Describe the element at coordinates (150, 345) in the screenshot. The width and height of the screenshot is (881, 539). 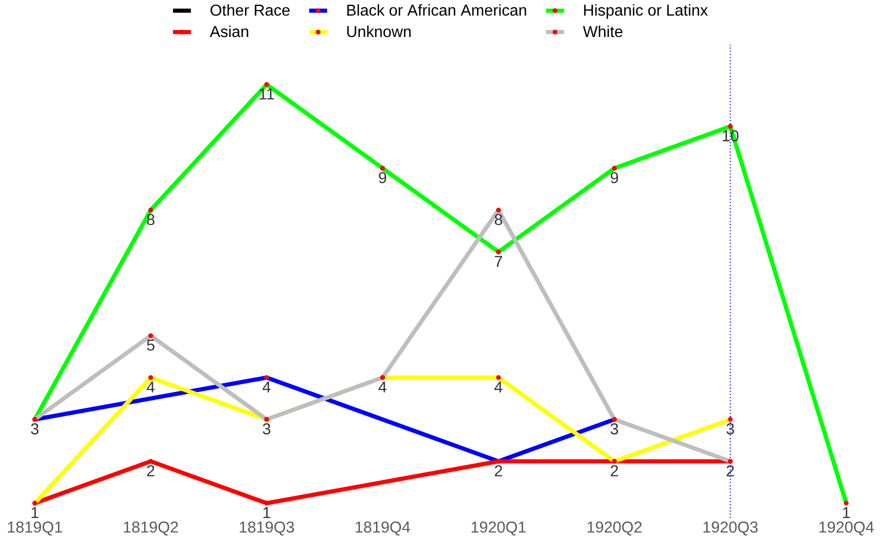
I see `data-label: 5` at that location.